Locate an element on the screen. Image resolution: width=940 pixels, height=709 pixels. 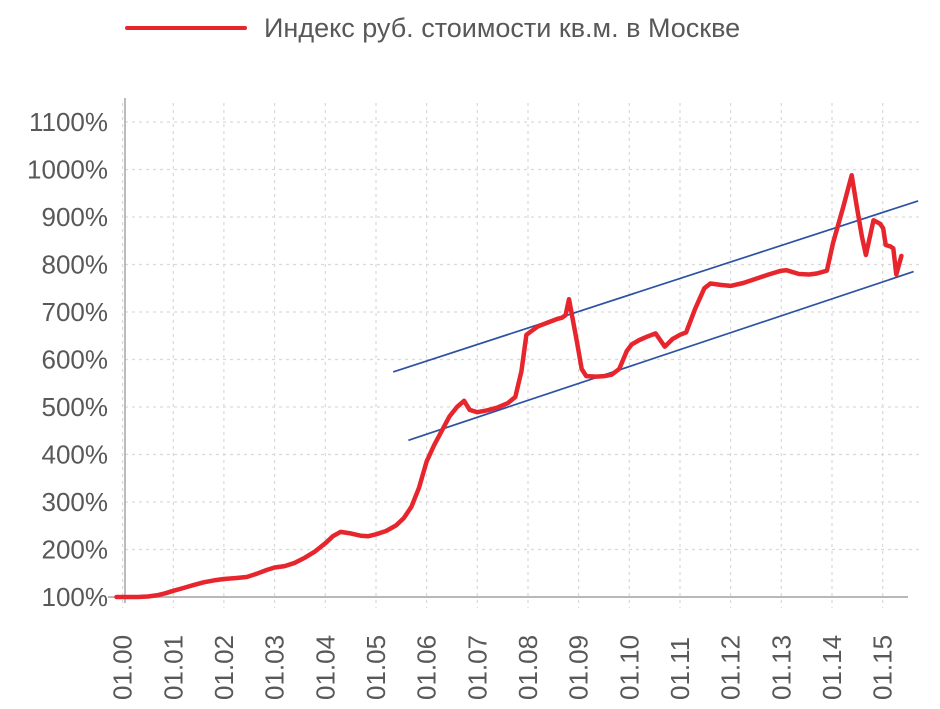
x-tick-label: 01.06 is located at coordinates (427, 667).